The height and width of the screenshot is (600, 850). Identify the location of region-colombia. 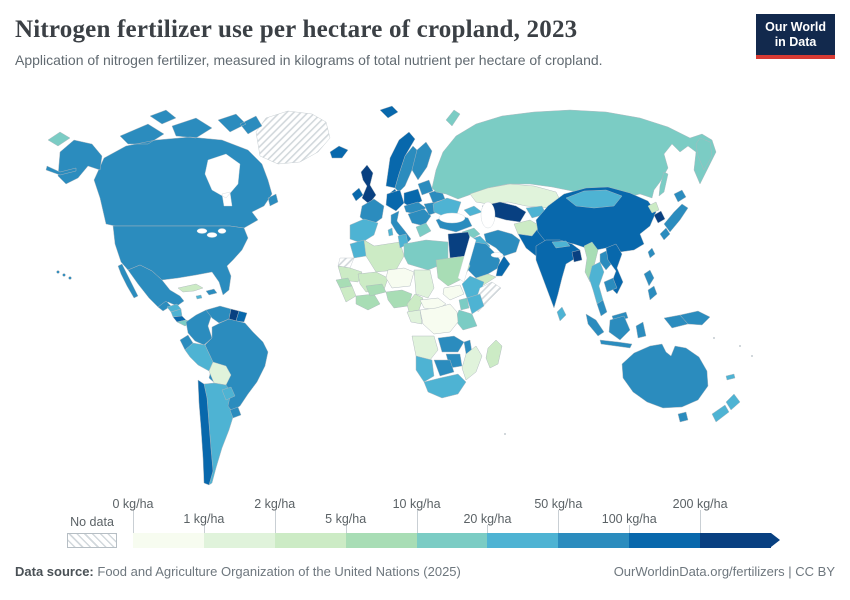
(199, 327).